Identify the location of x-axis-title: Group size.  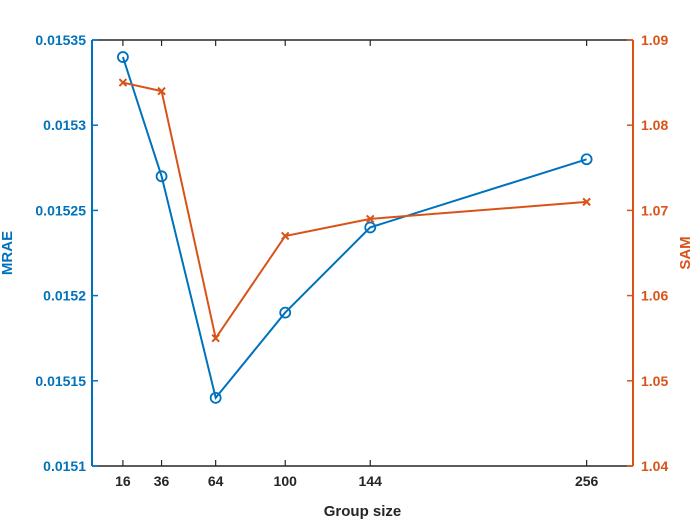
(363, 511).